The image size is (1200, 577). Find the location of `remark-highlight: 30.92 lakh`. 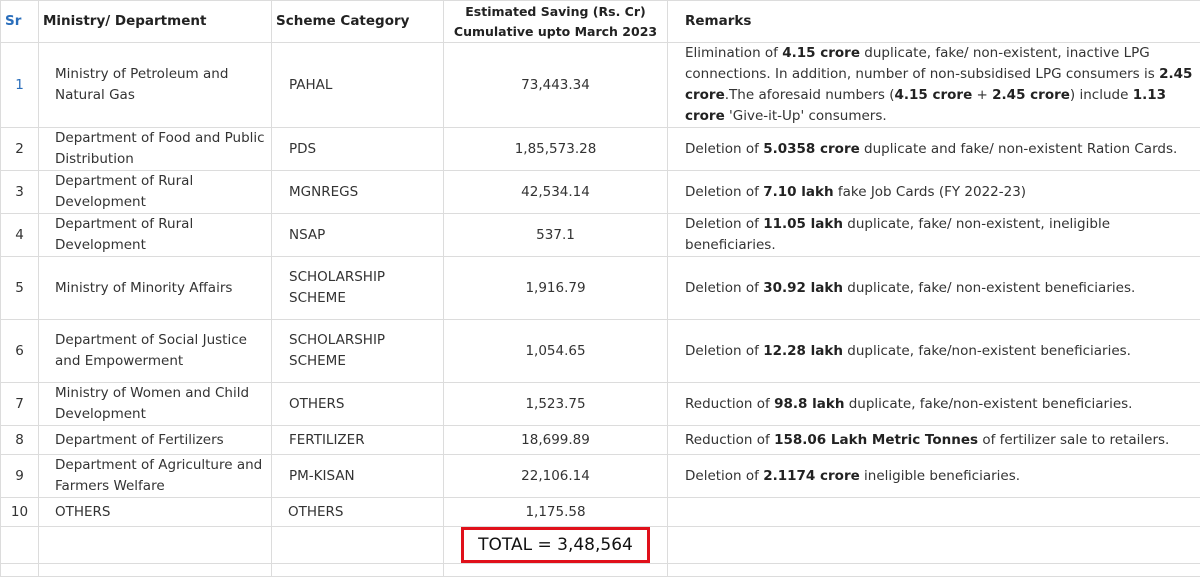

remark-highlight: 30.92 lakh is located at coordinates (803, 288).